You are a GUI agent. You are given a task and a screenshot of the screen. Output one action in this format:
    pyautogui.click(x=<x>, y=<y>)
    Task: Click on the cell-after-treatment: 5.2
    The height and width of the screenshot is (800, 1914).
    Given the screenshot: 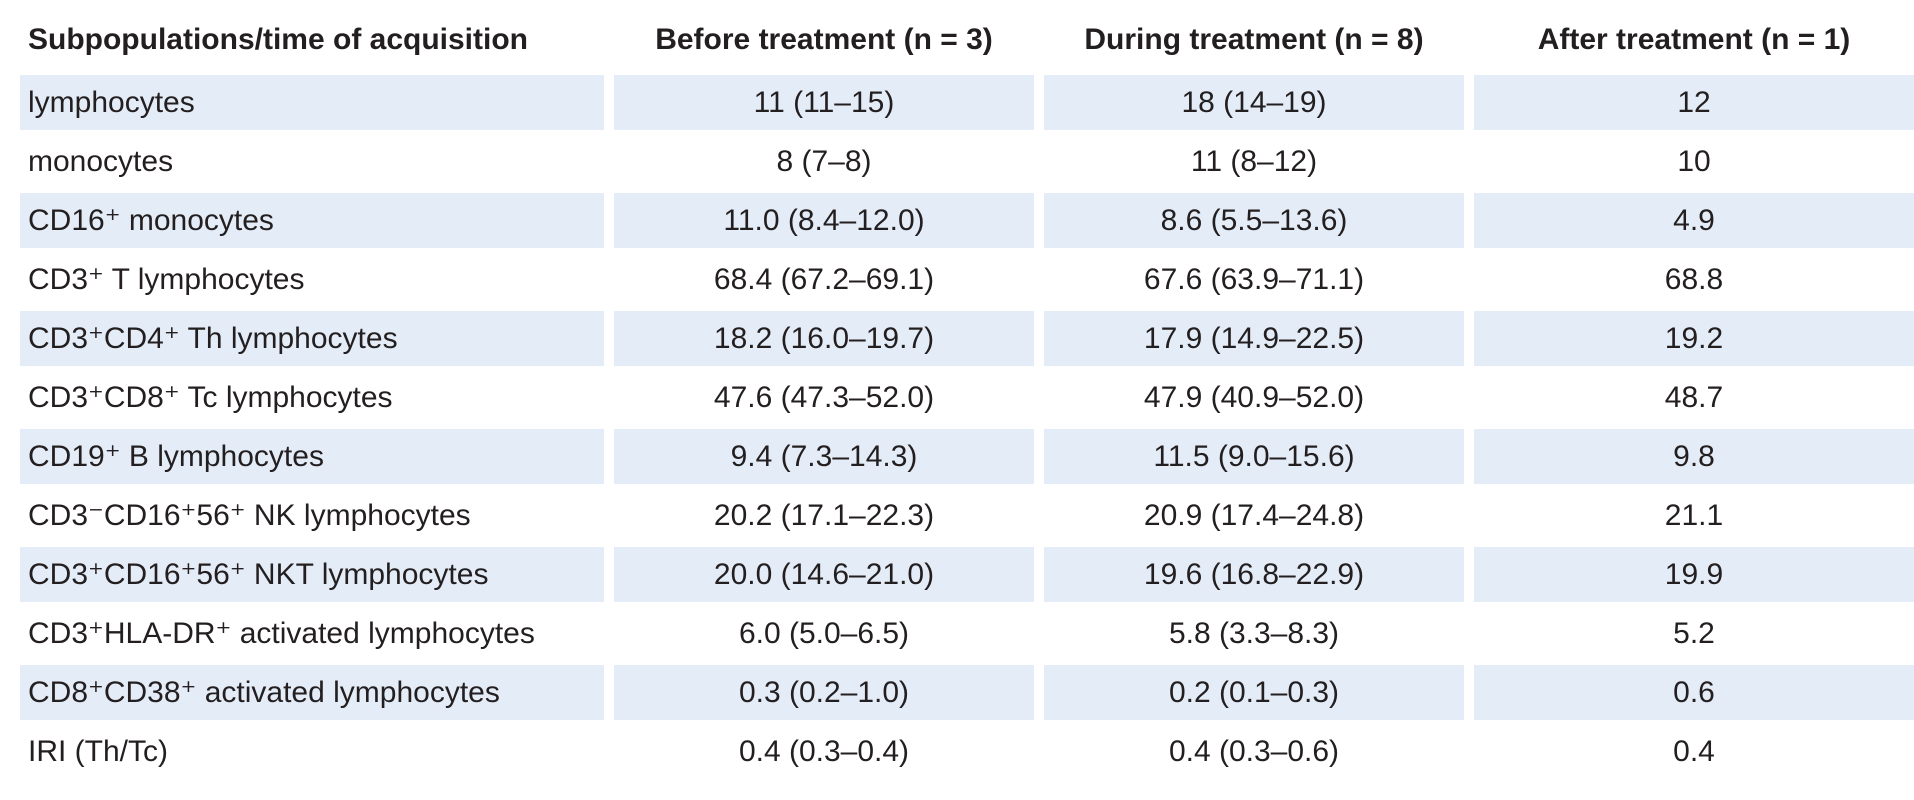 What is the action you would take?
    pyautogui.click(x=1694, y=633)
    